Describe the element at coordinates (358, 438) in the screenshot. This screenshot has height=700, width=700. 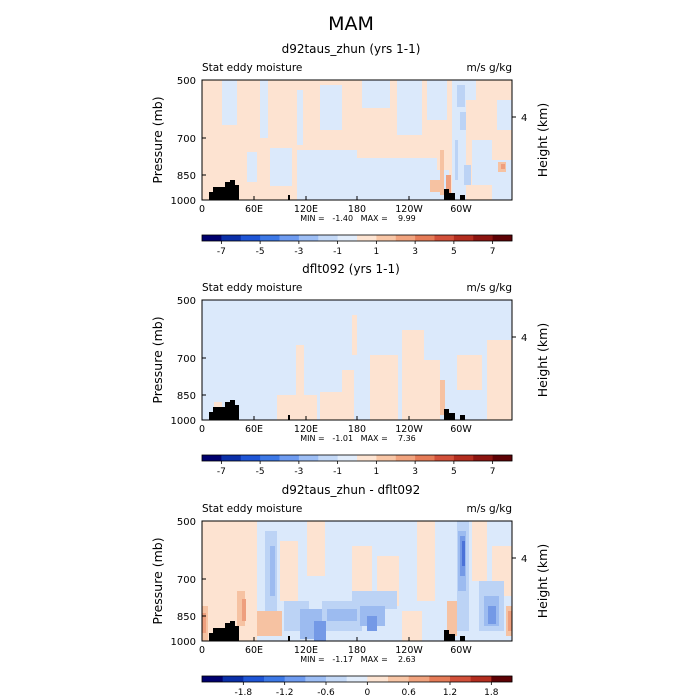
I see `min-max-stats: MIN = -1.01 MAX = 7.36` at that location.